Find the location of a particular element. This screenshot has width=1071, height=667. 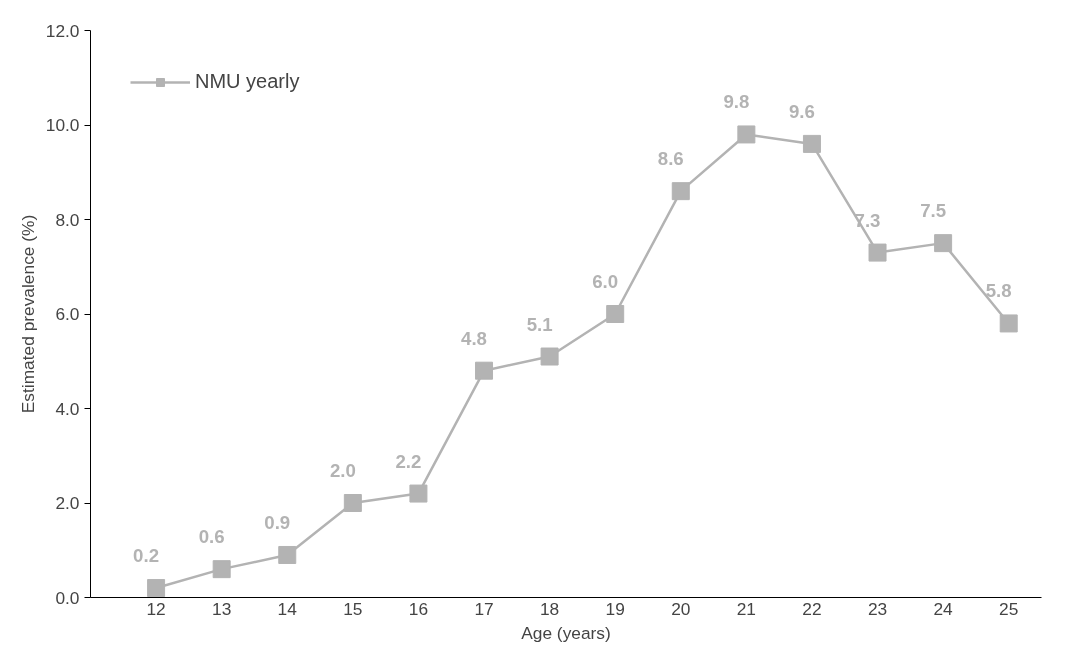

x-tick-label: 21 is located at coordinates (746, 608).